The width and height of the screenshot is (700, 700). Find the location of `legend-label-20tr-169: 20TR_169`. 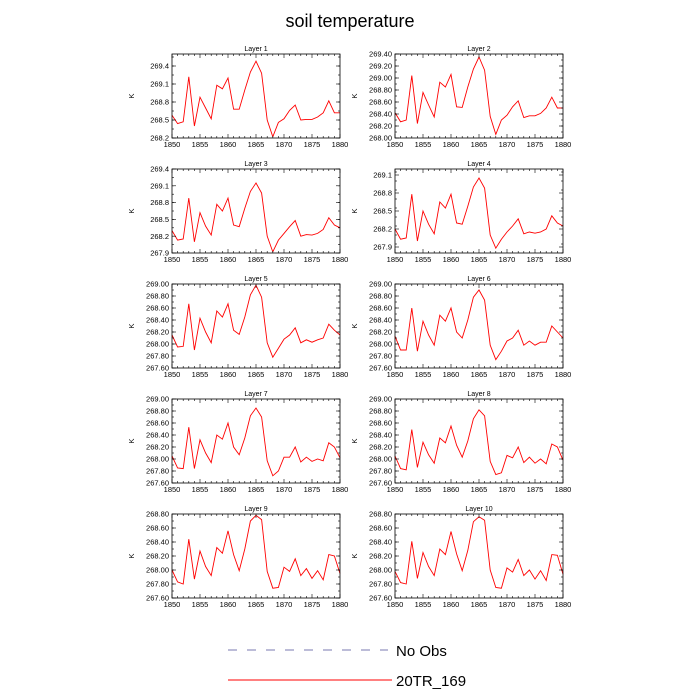

legend-label-20tr-169: 20TR_169 is located at coordinates (431, 681).